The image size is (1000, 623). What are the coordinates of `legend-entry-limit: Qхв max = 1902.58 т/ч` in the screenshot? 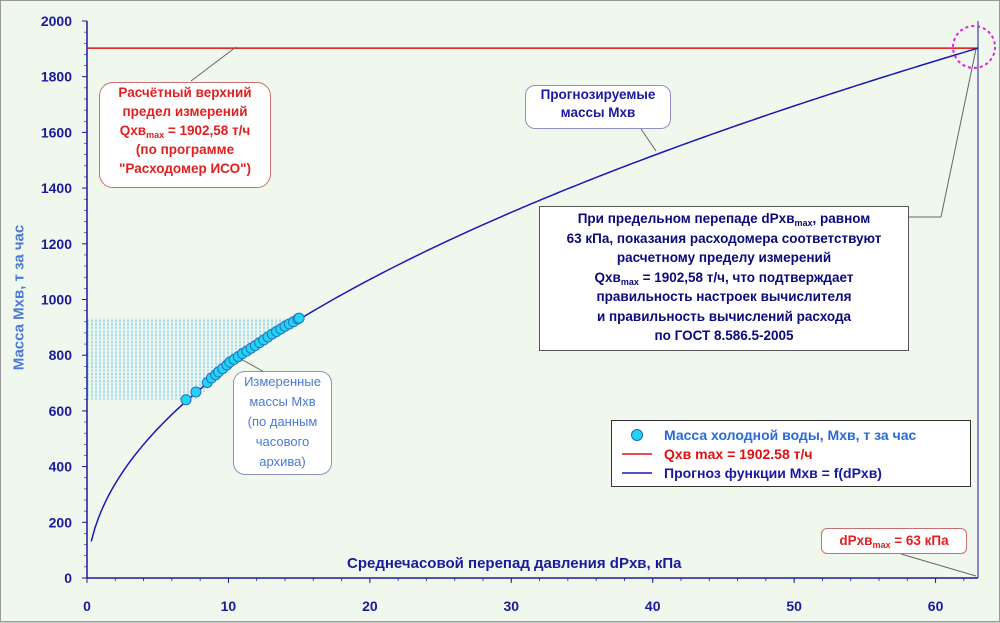 It's located at (717, 454).